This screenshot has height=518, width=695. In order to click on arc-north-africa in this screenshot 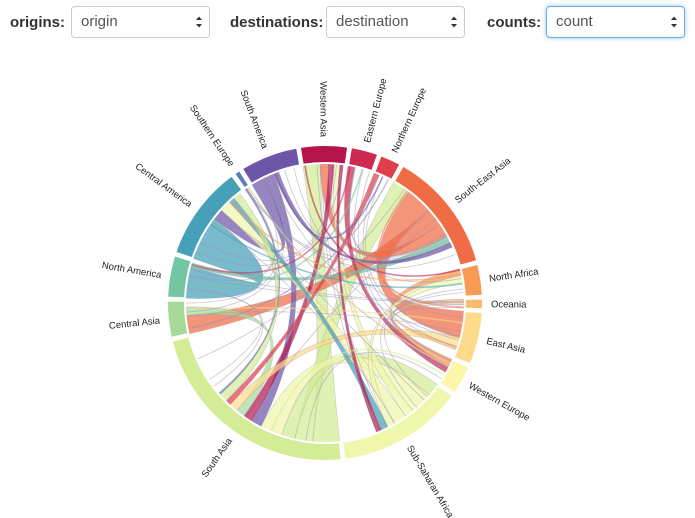, I will do `click(471, 280)`.